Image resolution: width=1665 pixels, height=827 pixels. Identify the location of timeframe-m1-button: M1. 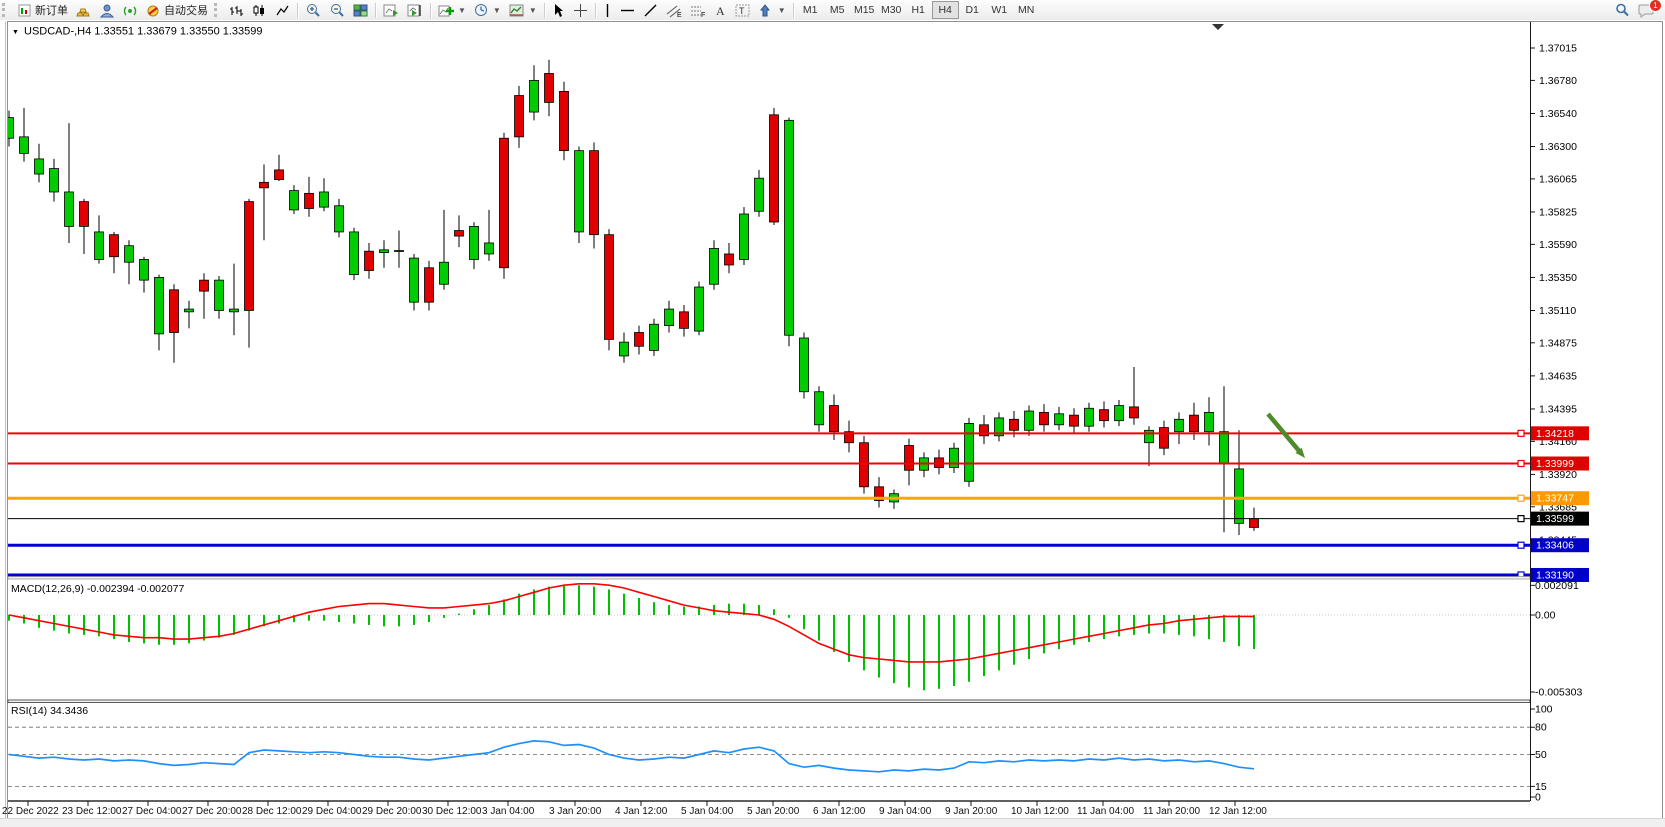
(810, 10).